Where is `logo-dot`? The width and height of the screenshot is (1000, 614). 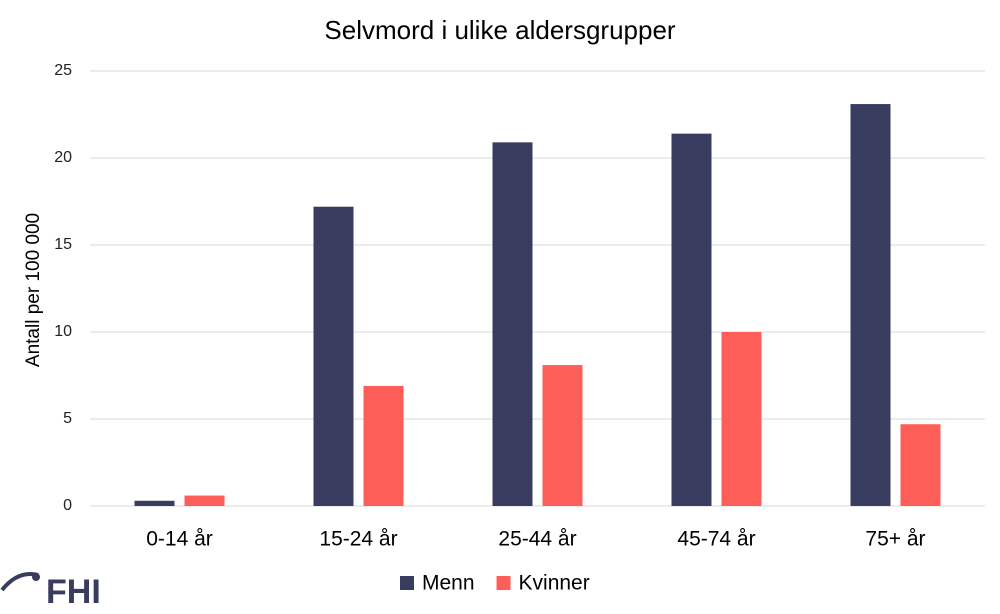
logo-dot is located at coordinates (36, 577).